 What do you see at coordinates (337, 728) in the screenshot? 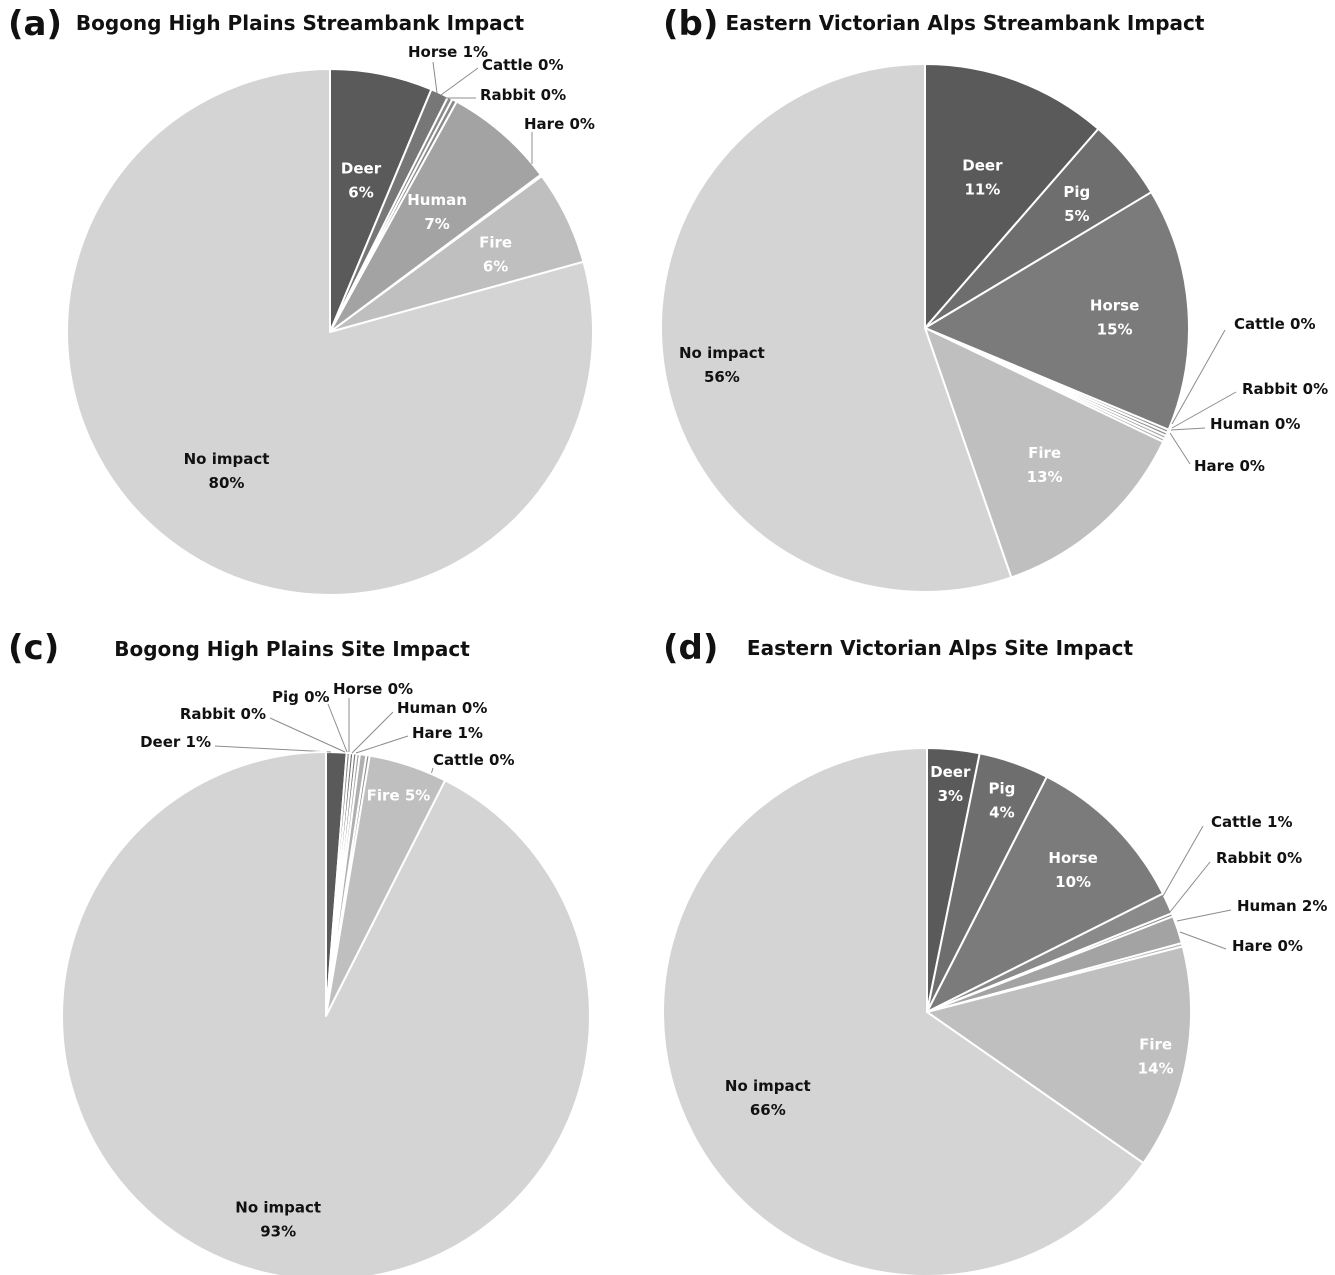
I see `leader-line-pig` at bounding box center [337, 728].